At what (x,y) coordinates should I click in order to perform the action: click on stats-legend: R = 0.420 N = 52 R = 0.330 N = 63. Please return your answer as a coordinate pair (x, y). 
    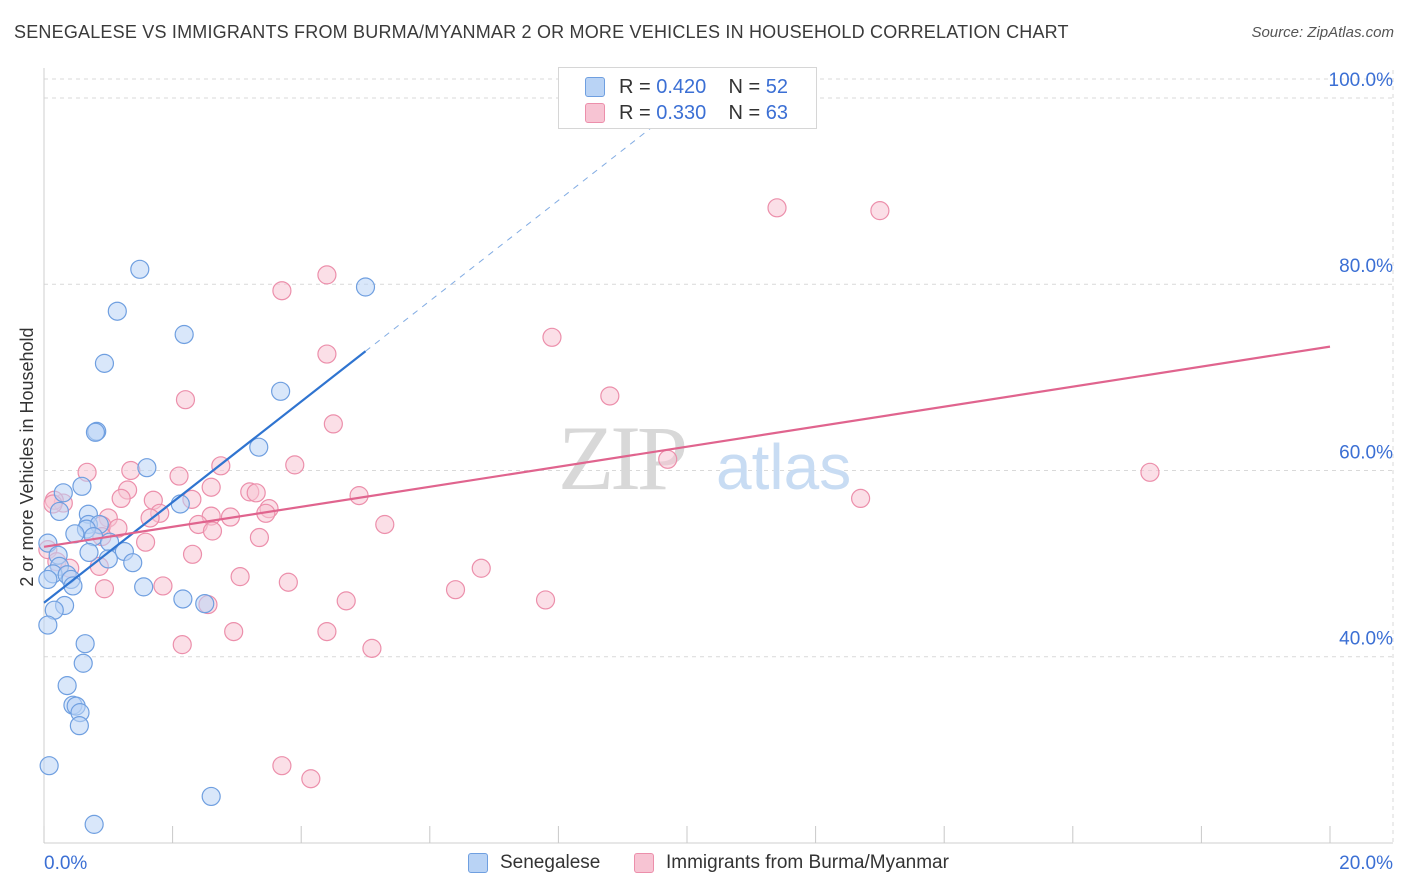
    Looking at the image, I should click on (687, 98).